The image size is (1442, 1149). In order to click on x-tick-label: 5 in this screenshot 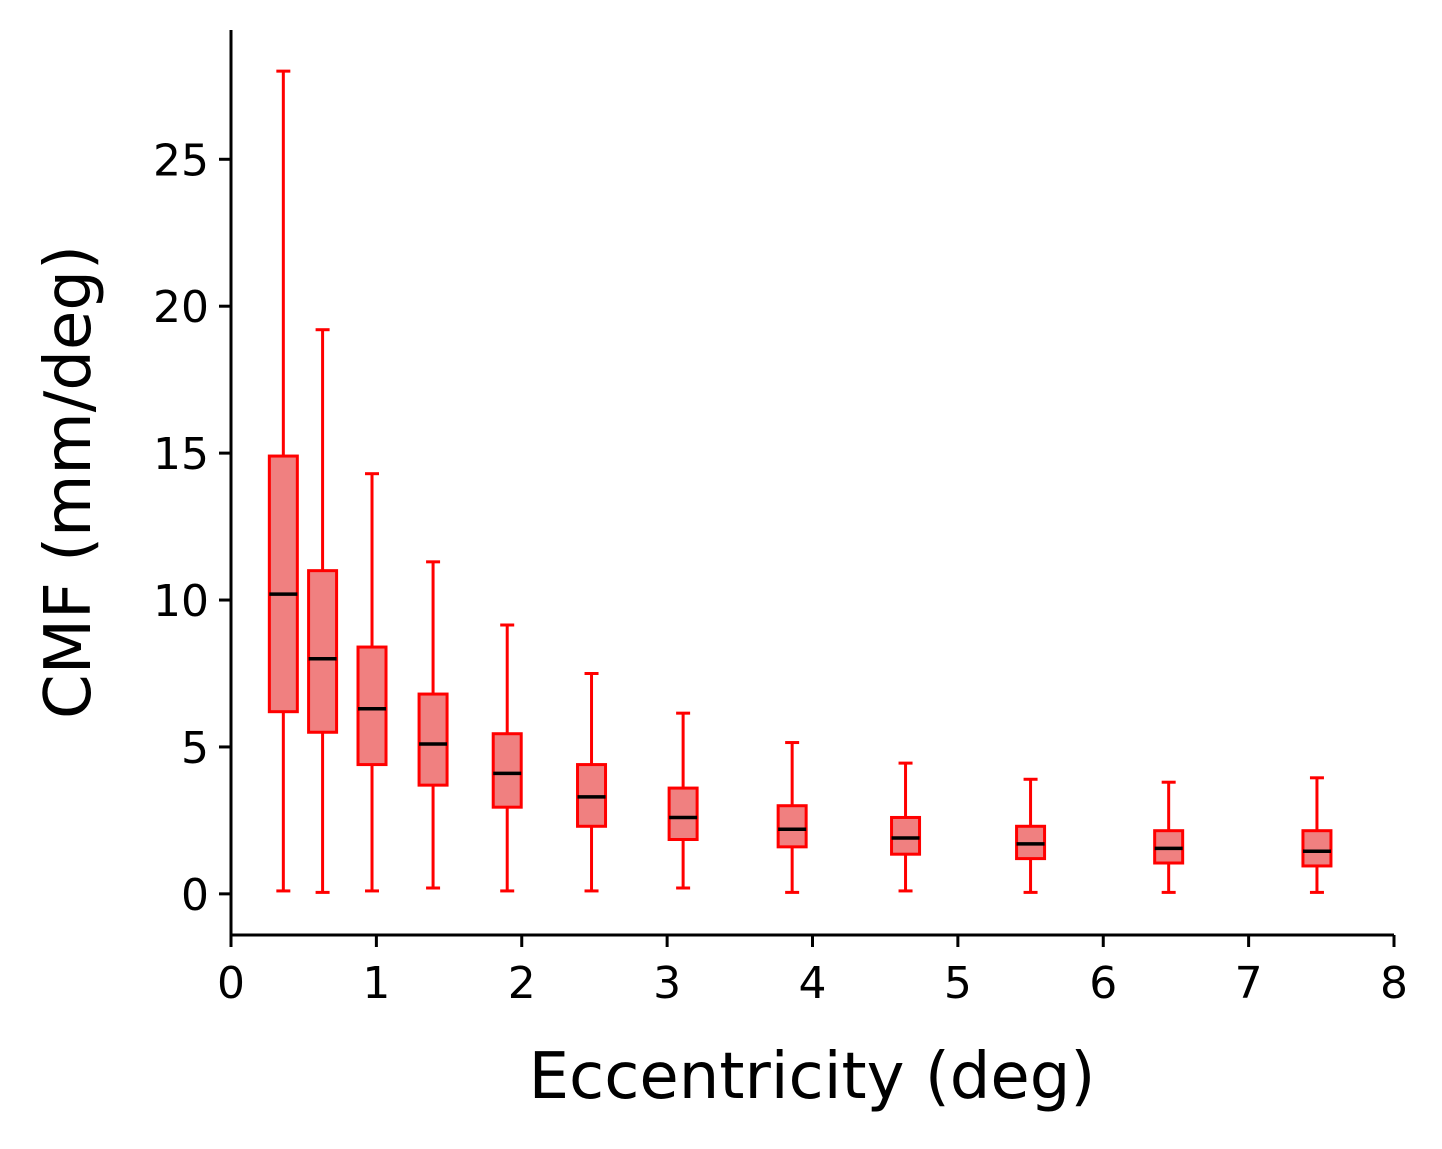, I will do `click(958, 983)`.